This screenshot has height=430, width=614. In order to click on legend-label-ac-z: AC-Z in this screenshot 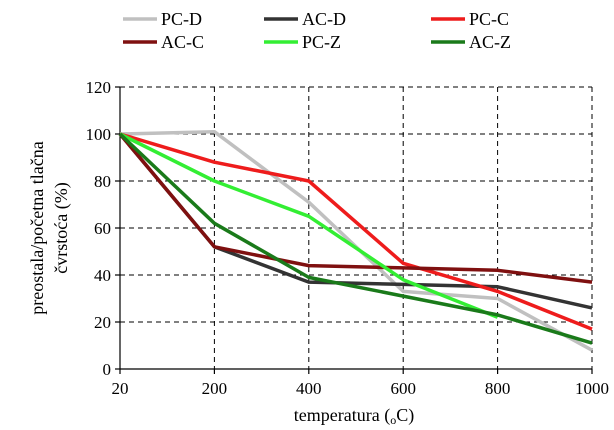, I will do `click(490, 42)`.